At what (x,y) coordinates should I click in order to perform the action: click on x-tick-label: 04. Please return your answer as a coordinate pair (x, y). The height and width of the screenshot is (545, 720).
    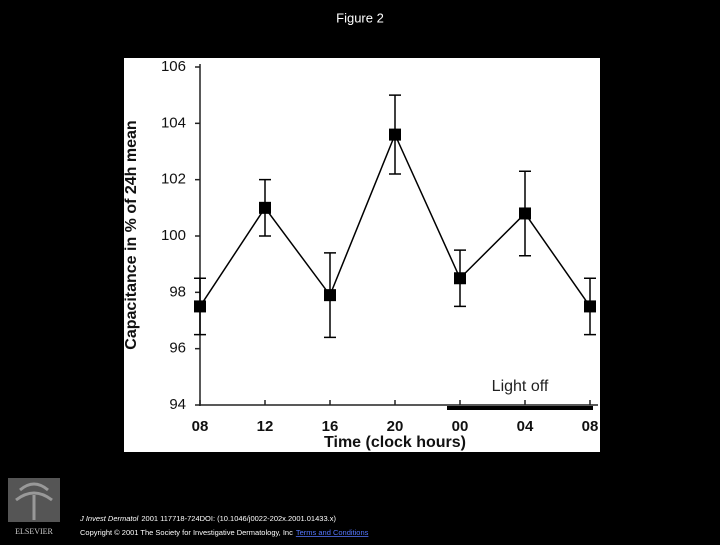
    Looking at the image, I should click on (525, 426).